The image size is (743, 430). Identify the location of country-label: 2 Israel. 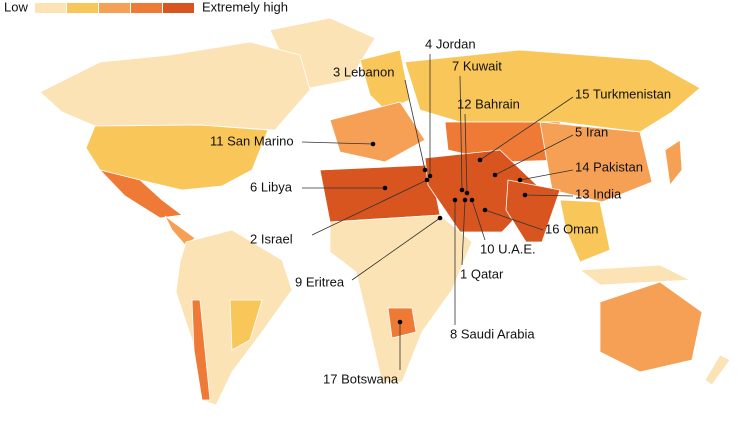
(271, 238).